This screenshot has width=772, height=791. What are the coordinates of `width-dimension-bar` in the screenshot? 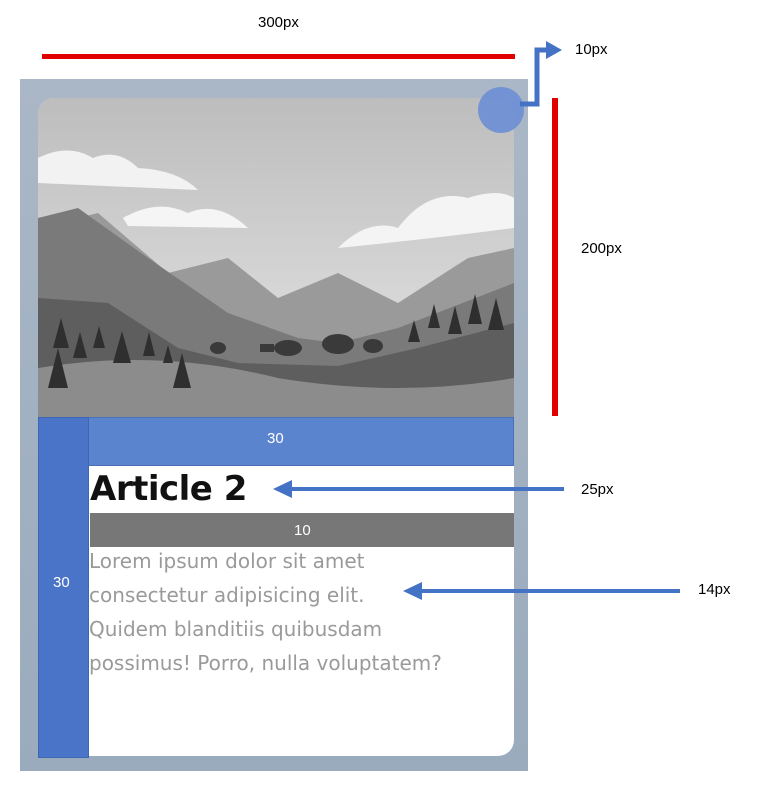 It's located at (278, 56).